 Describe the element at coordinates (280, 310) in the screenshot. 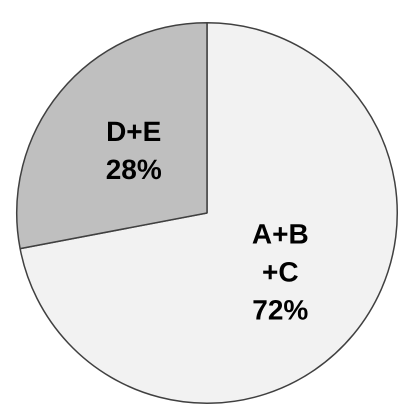

I see `data-label: 72%` at that location.